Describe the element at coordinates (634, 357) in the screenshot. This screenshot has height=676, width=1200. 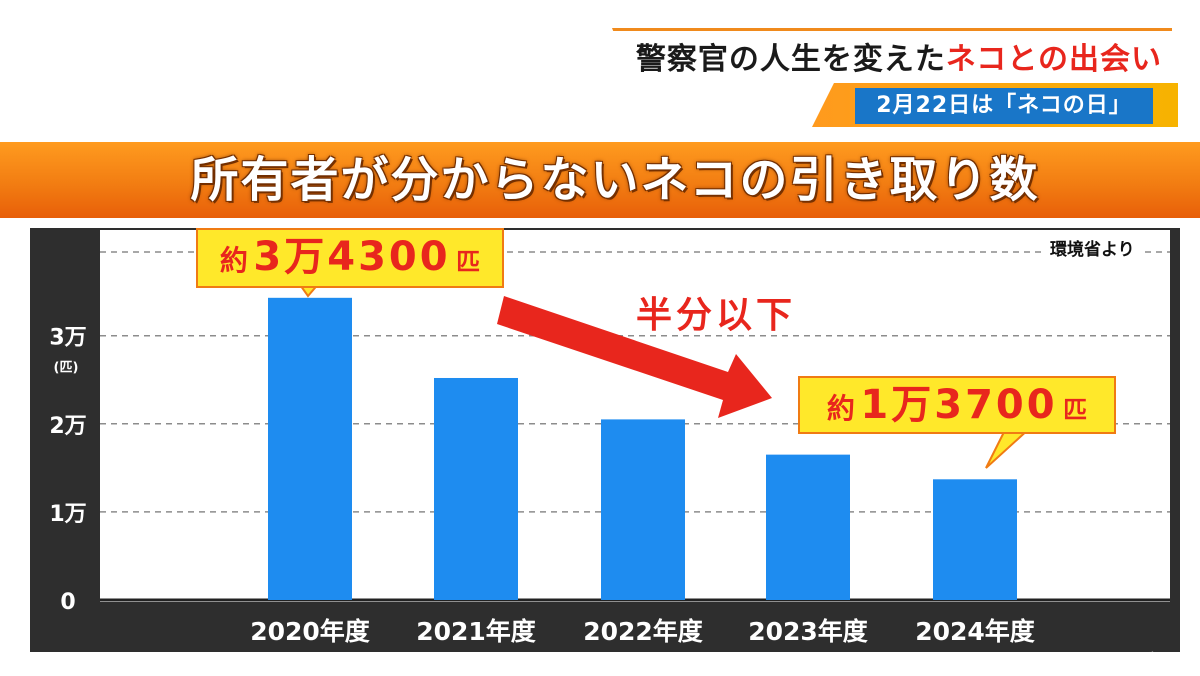
I see `decrease-arrow` at that location.